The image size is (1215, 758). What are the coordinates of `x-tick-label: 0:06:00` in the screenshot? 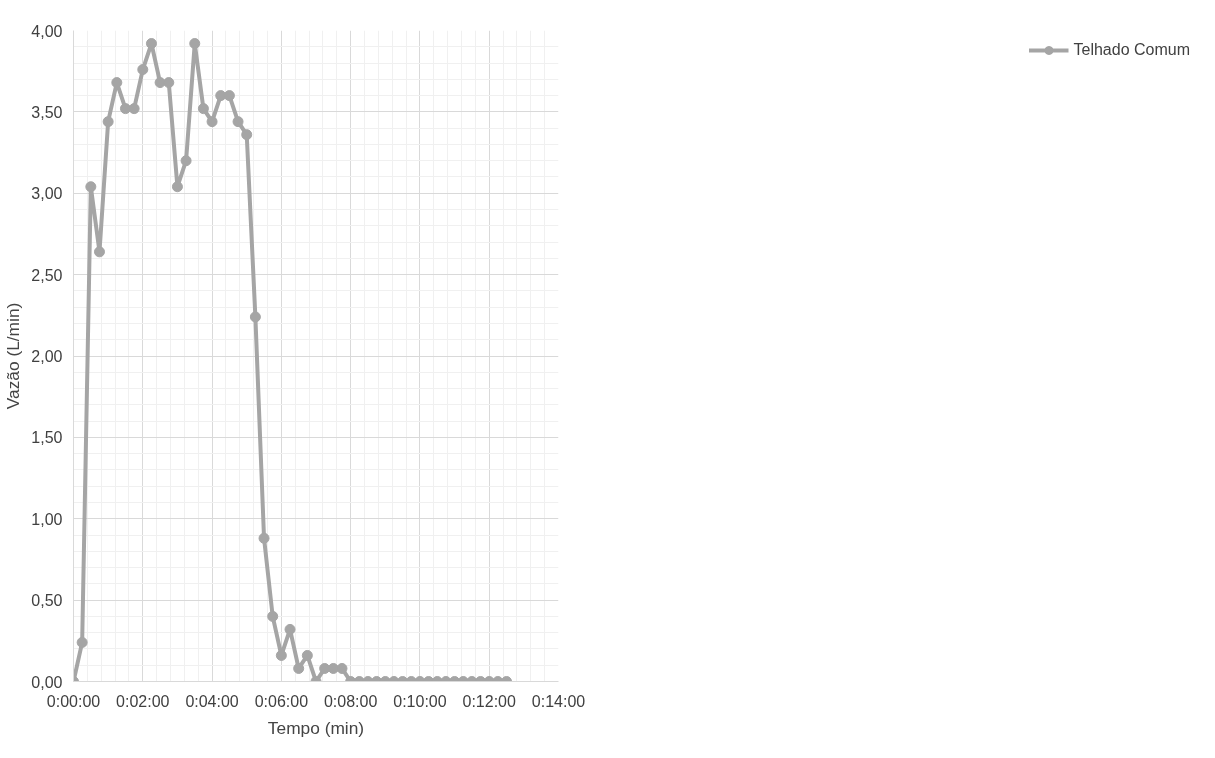 It's located at (281, 701).